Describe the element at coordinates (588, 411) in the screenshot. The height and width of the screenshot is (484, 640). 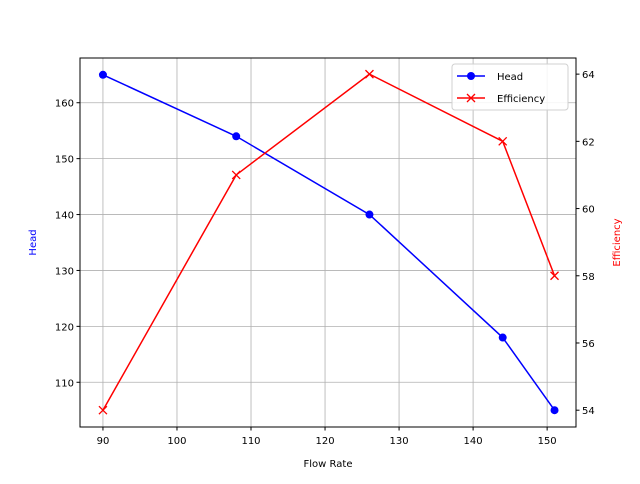
I see `y2-tick-label: 54` at that location.